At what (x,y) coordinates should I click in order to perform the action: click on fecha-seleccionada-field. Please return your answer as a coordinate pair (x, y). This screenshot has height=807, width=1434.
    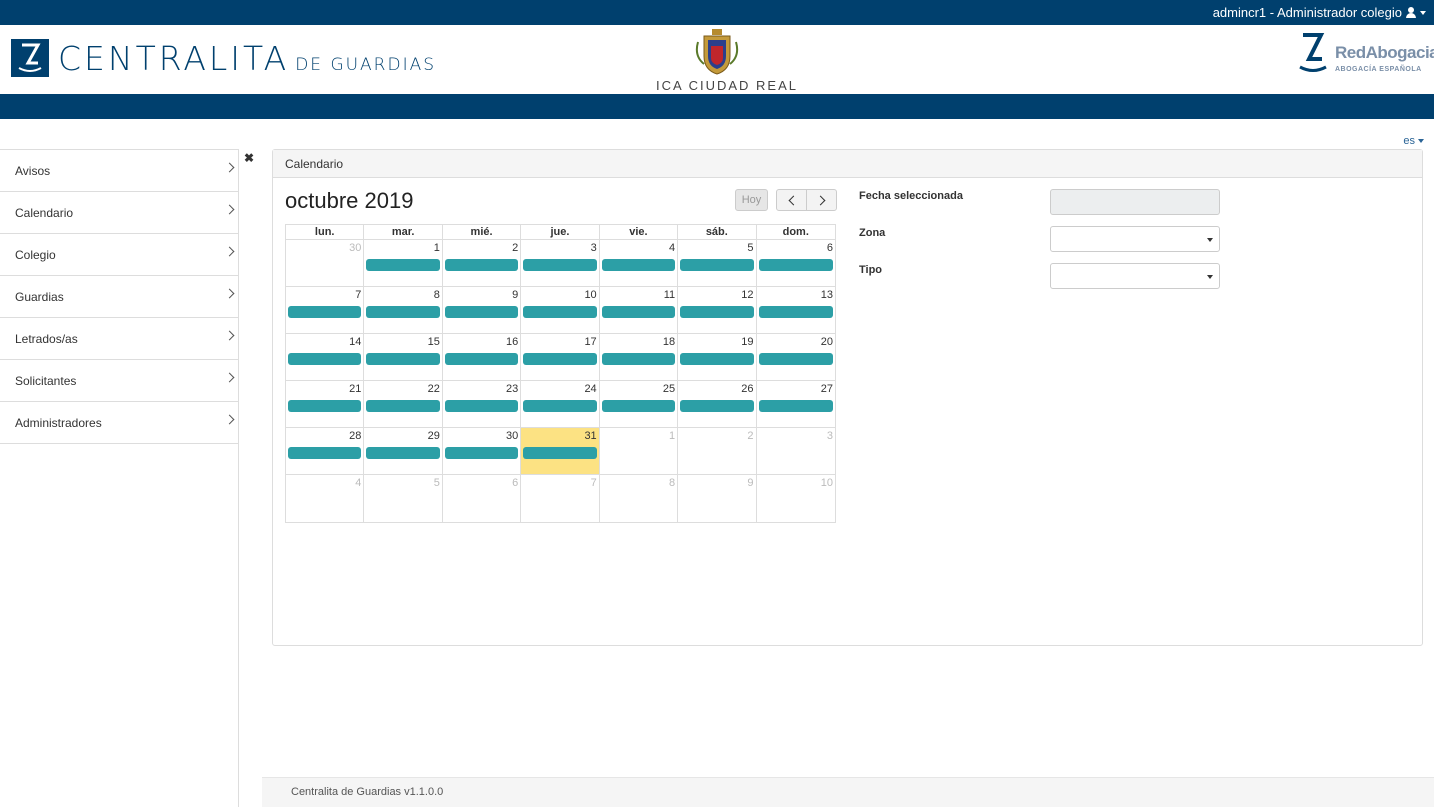
    Looking at the image, I should click on (1135, 202).